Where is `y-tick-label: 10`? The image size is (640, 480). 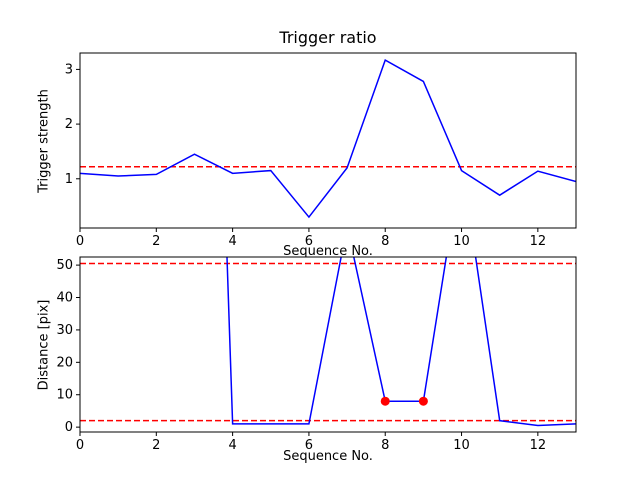 y-tick-label: 10 is located at coordinates (64, 395).